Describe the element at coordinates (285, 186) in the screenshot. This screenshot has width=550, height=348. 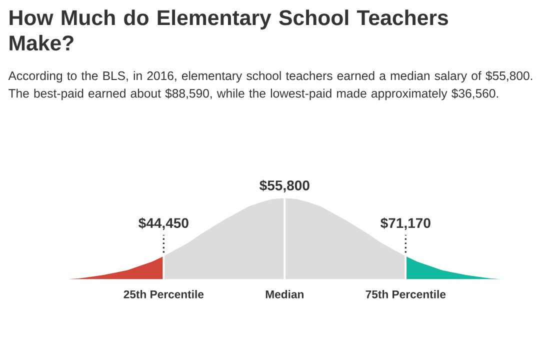
I see `annotation: $55,800` at that location.